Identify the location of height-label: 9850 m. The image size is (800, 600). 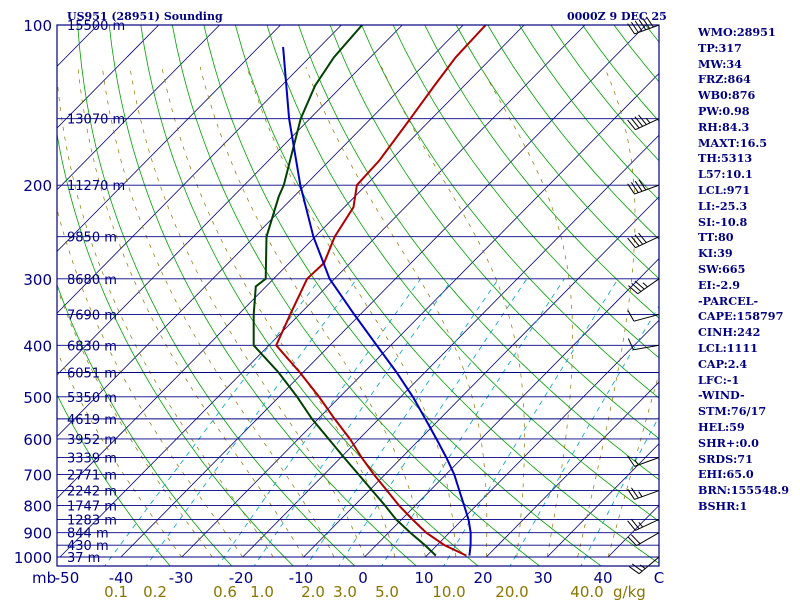
(92, 238).